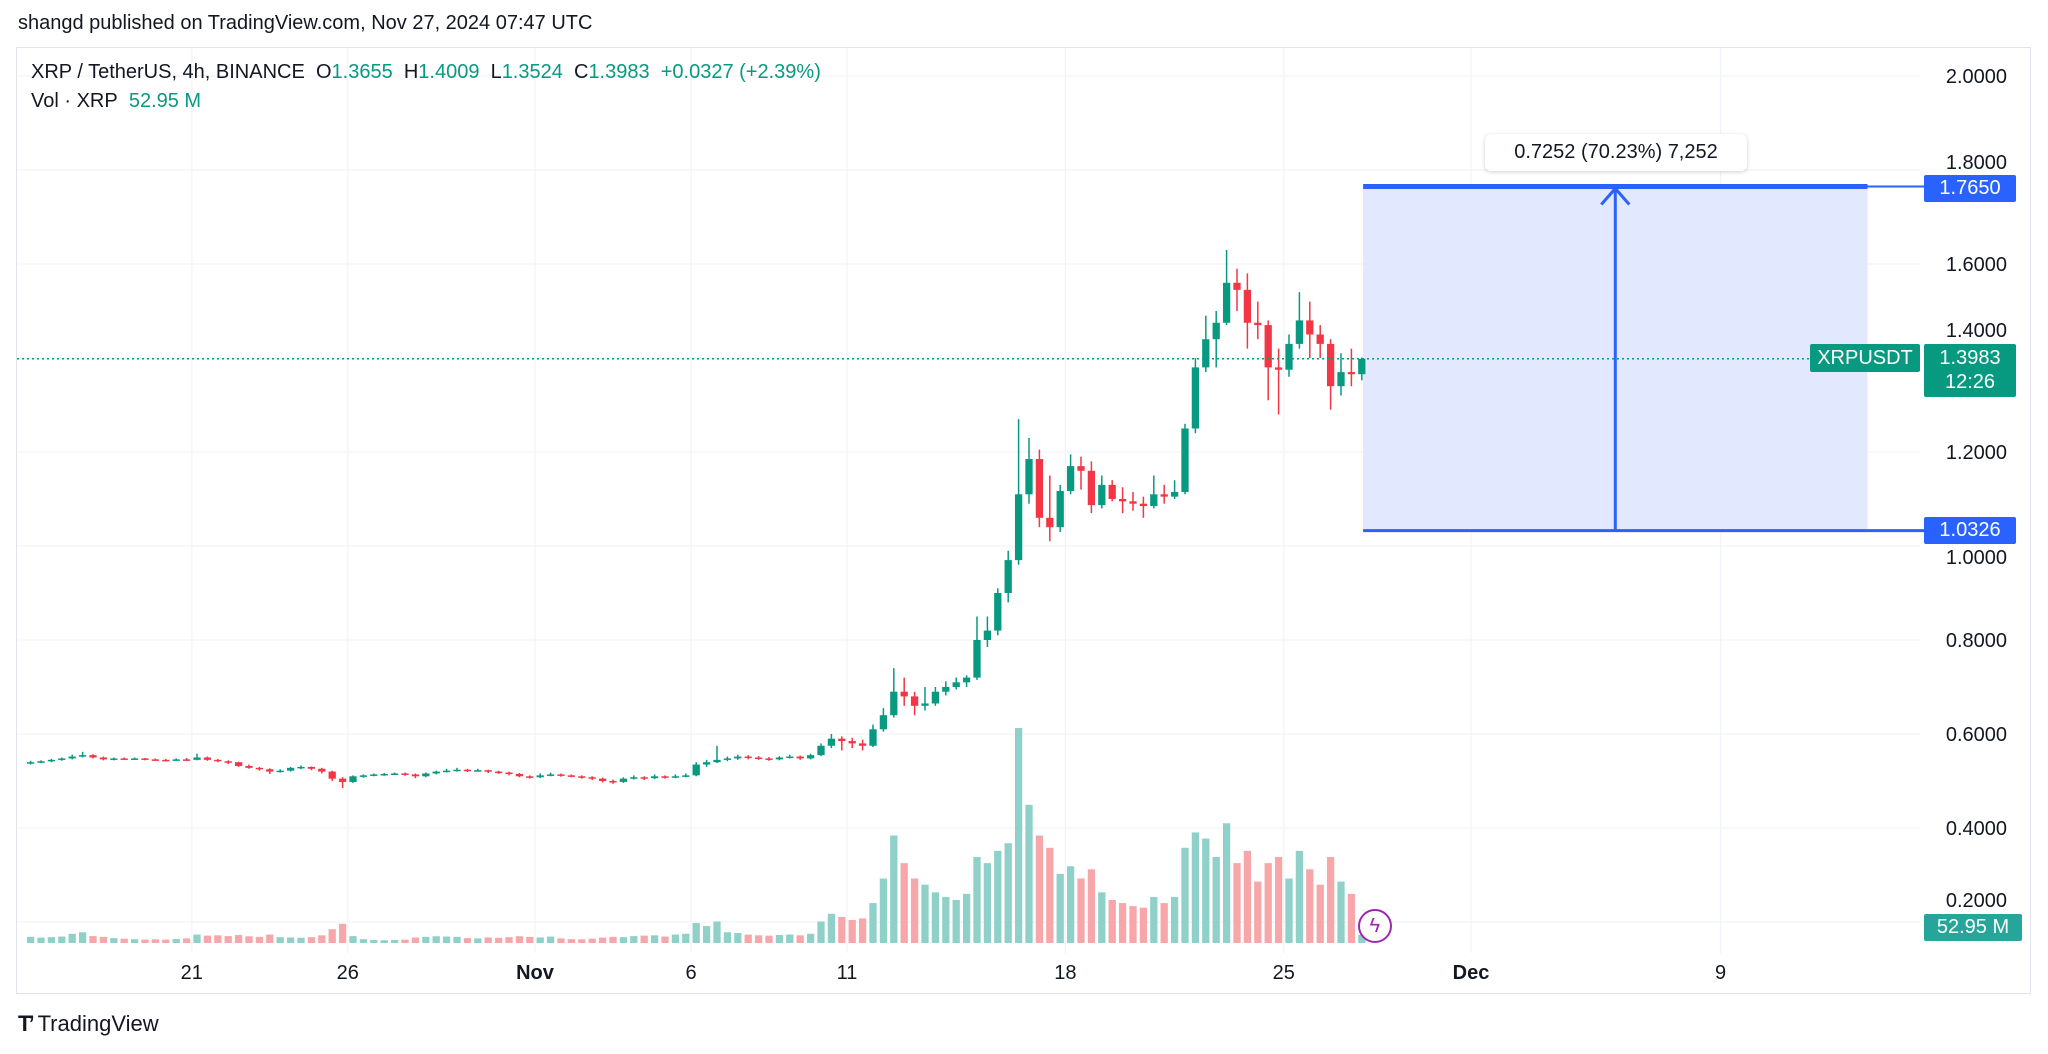 The height and width of the screenshot is (1054, 2048). I want to click on lightning-icon: ϟ, so click(1374, 926).